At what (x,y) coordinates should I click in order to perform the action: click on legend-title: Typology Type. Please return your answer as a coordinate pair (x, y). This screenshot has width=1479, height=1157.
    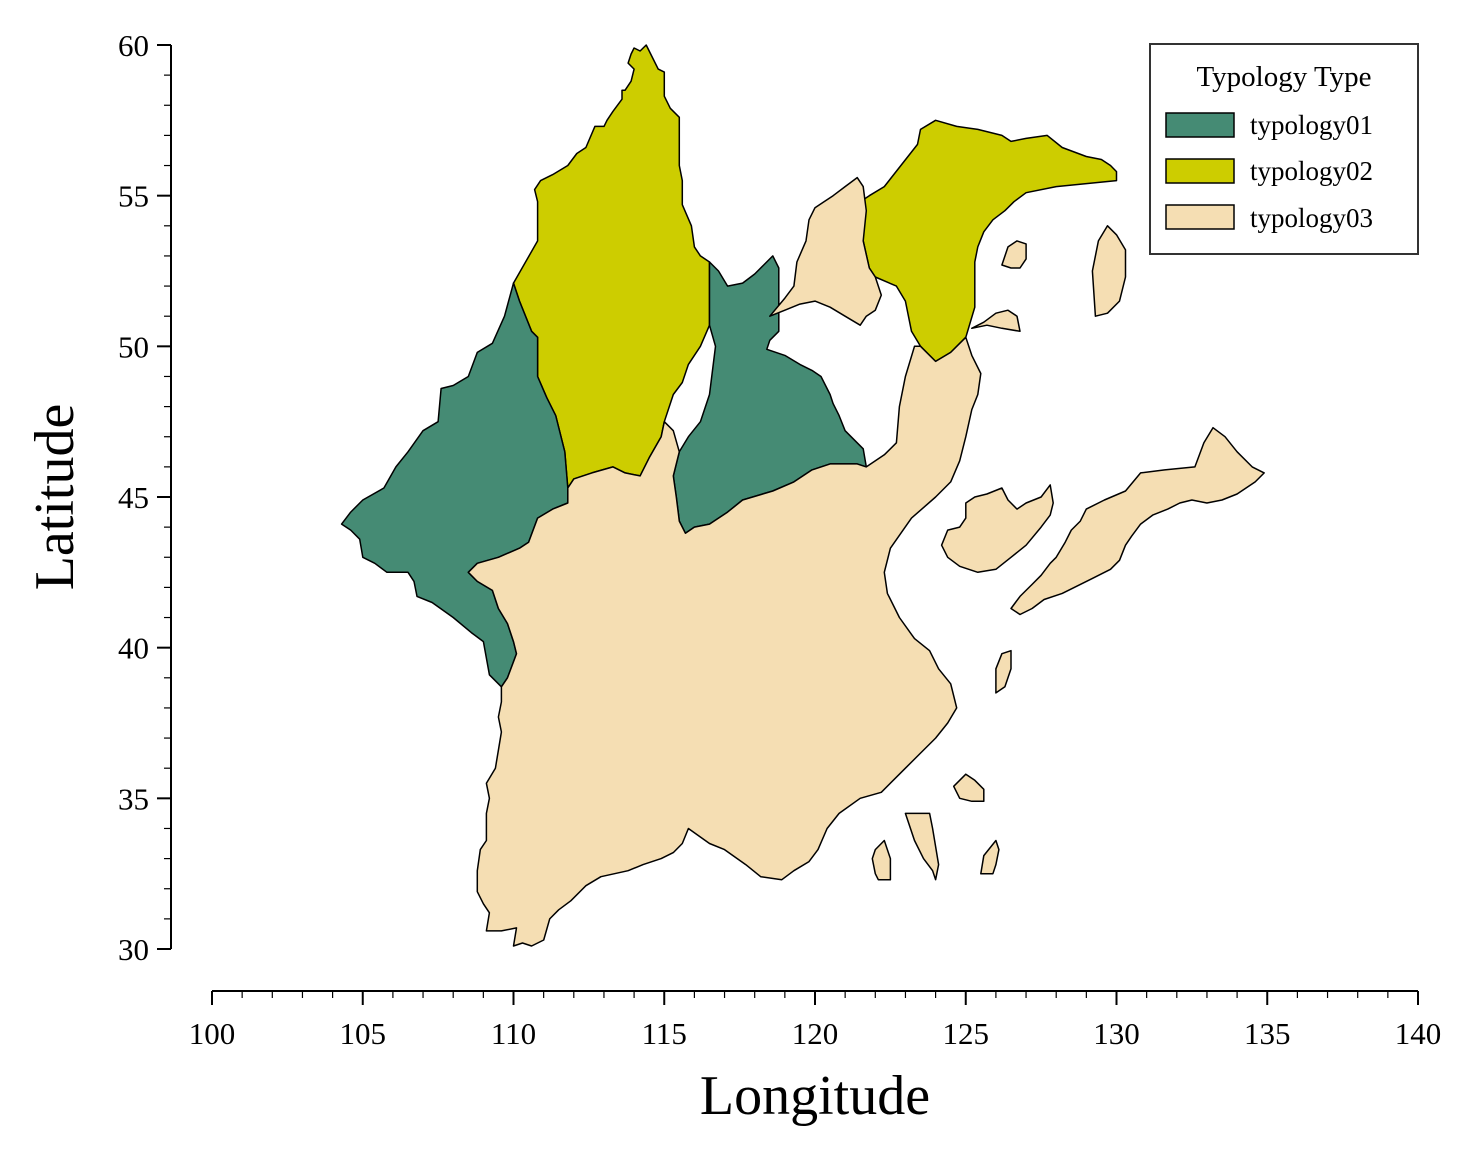
    Looking at the image, I should click on (1283, 77).